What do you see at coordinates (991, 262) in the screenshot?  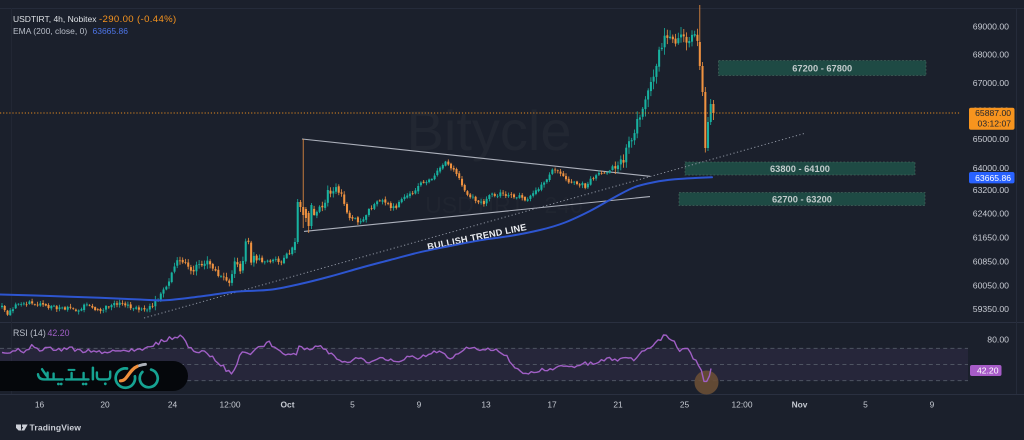 I see `svg-text: 60850.00` at bounding box center [991, 262].